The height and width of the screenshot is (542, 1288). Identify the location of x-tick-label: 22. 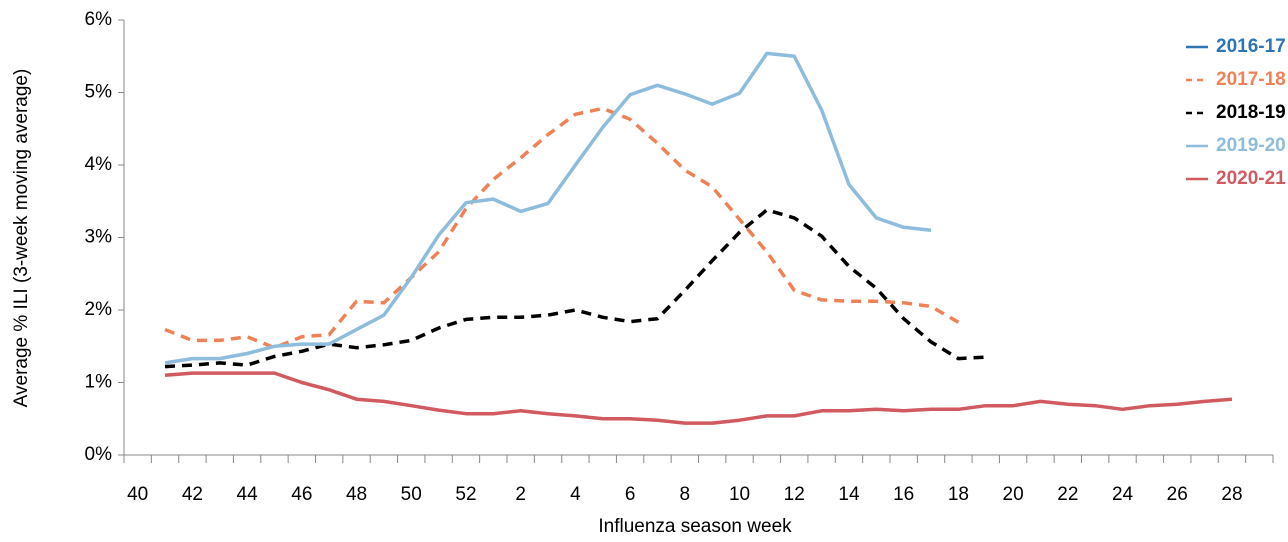
(1067, 494).